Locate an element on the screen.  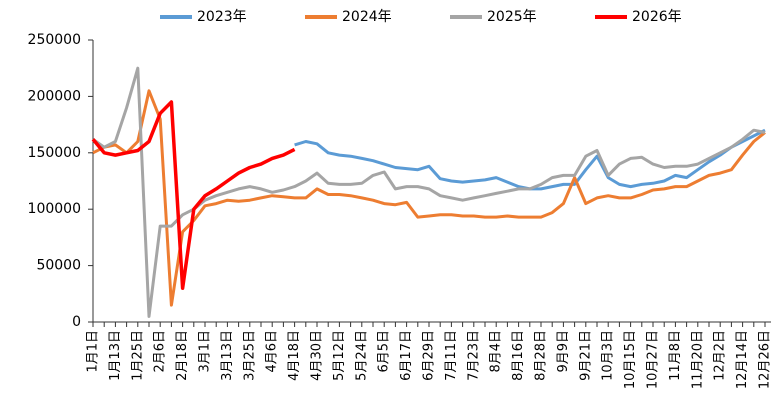
y-tick-label: 250000 is located at coordinates (54, 40).